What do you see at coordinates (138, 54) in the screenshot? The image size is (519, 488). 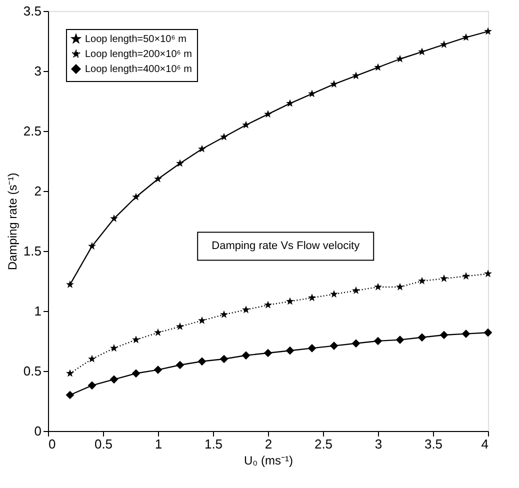 I see `legend-label: Loop length=200×10⁶ m` at bounding box center [138, 54].